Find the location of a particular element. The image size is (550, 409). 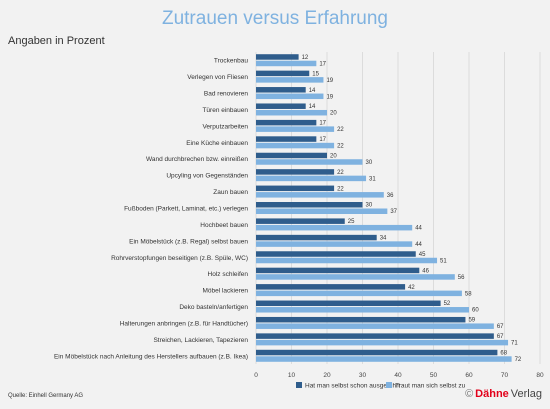

category-label: Zaun bauen is located at coordinates (230, 192).